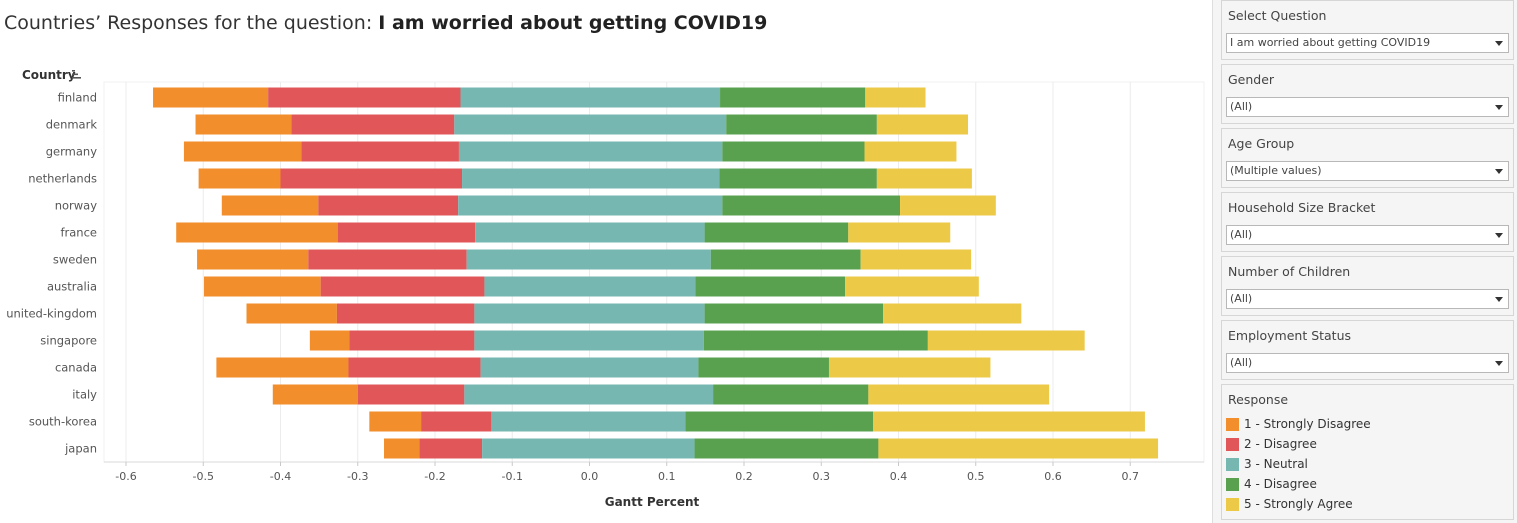  What do you see at coordinates (1261, 143) in the screenshot?
I see `age-group-label: Age Group` at bounding box center [1261, 143].